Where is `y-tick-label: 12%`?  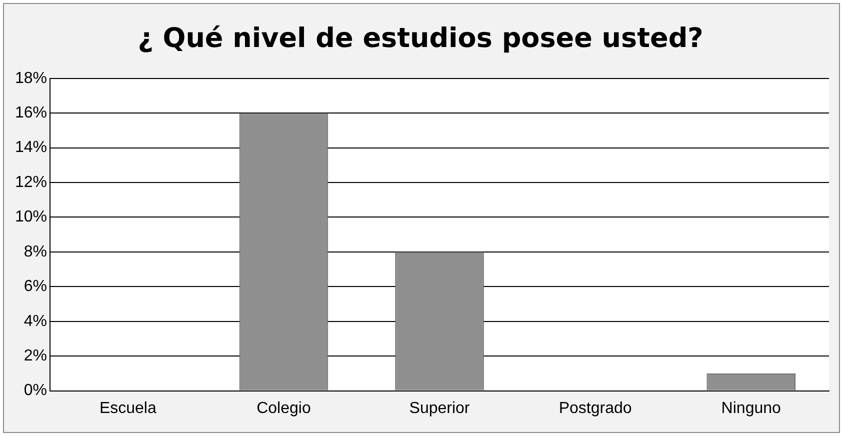 y-tick-label: 12% is located at coordinates (31, 182).